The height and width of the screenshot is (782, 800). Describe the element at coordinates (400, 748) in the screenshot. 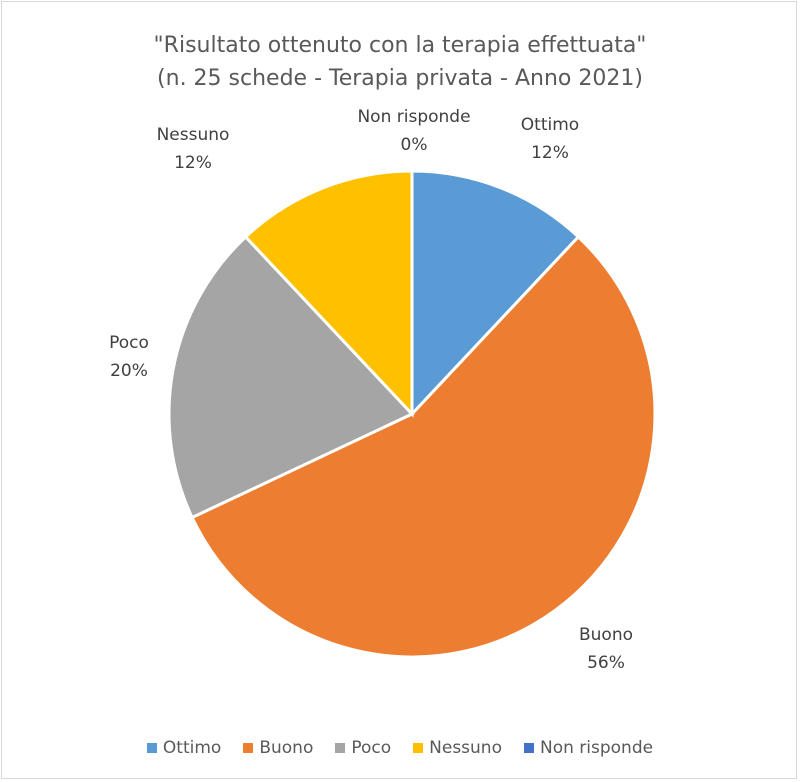

I see `legend: Ottimo Buono Poco Nessuno Non risponde` at that location.